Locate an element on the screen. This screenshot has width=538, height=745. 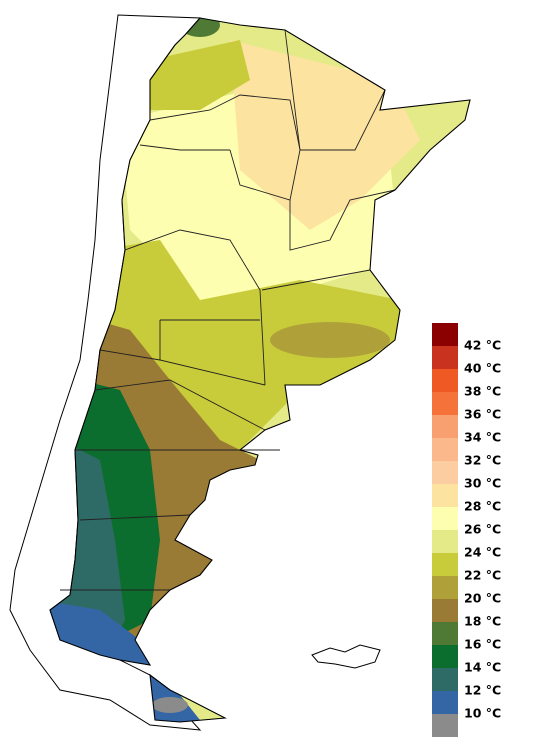
legend-label: 20 °C is located at coordinates (482, 598).